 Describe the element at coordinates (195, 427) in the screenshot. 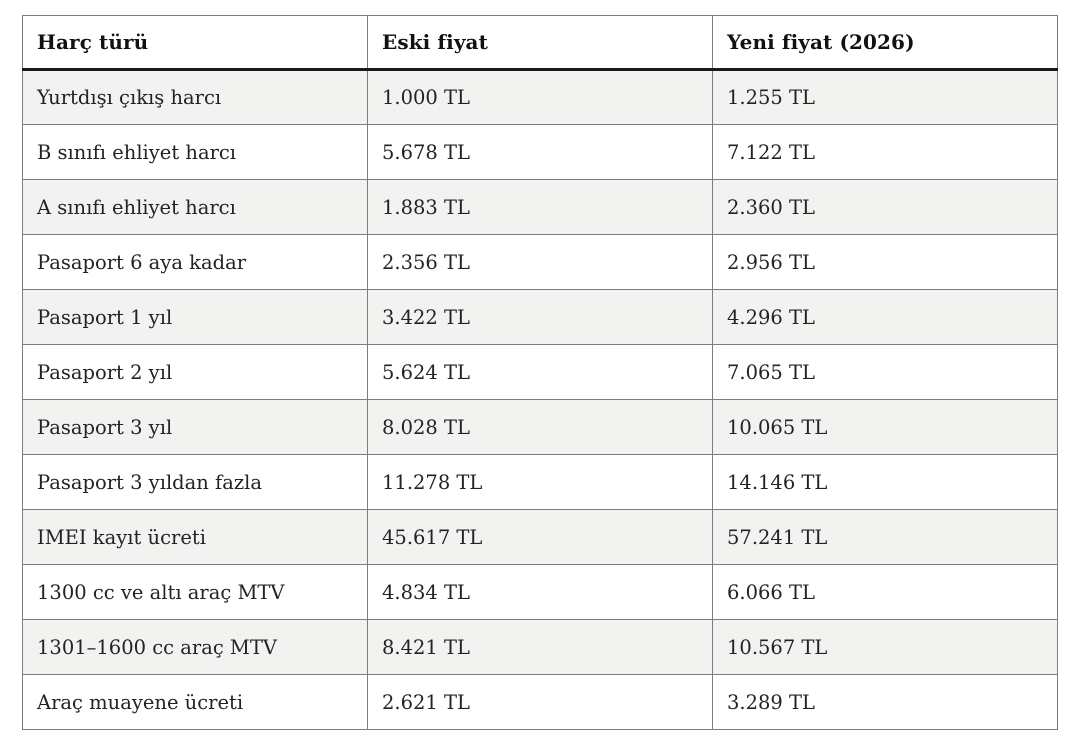

I see `cell-fee-type: Pasaport 3 yıl` at that location.